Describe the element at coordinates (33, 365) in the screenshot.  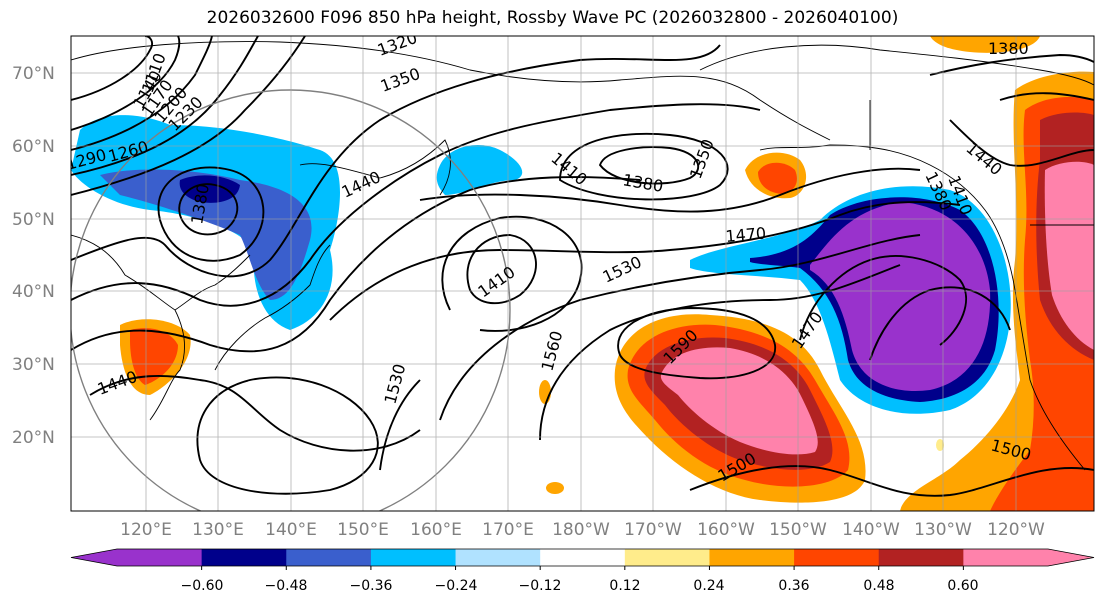
I see `lat-label: 30°N` at that location.